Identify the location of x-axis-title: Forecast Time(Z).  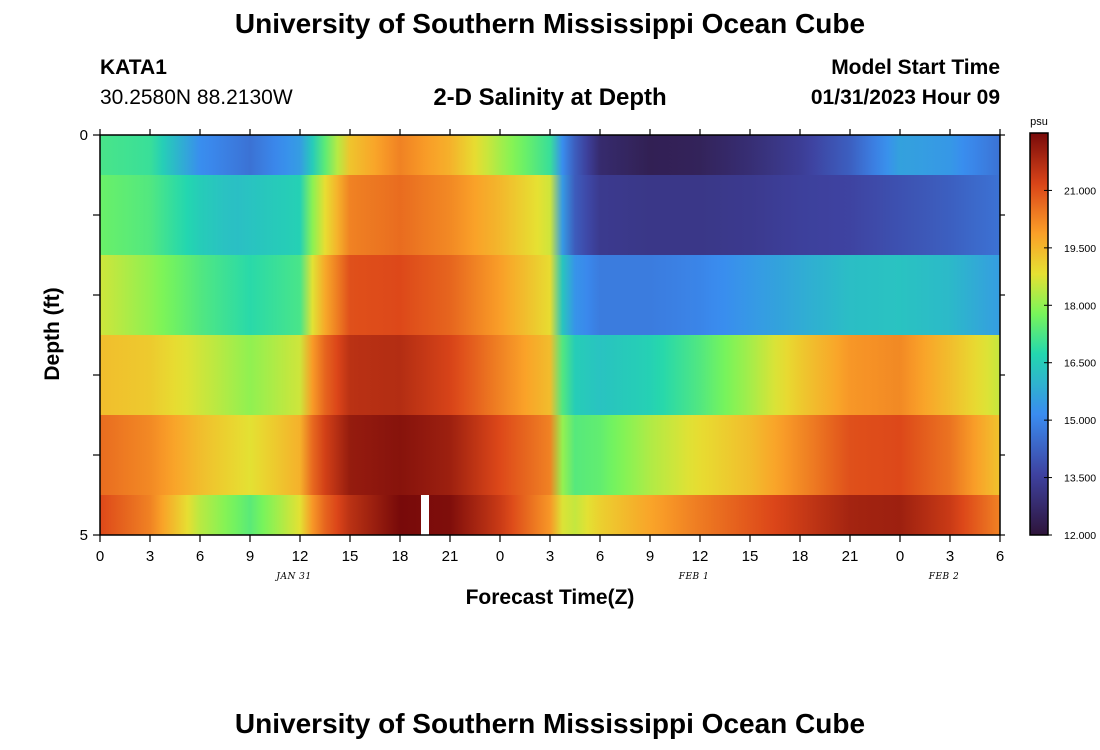
(550, 597).